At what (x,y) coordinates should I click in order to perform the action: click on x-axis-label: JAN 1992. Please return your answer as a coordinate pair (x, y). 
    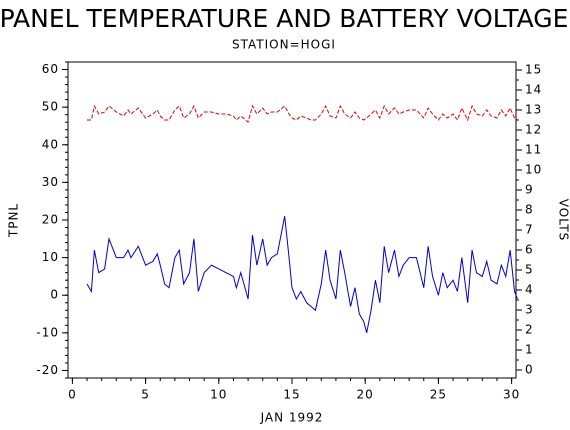
    Looking at the image, I should click on (292, 418).